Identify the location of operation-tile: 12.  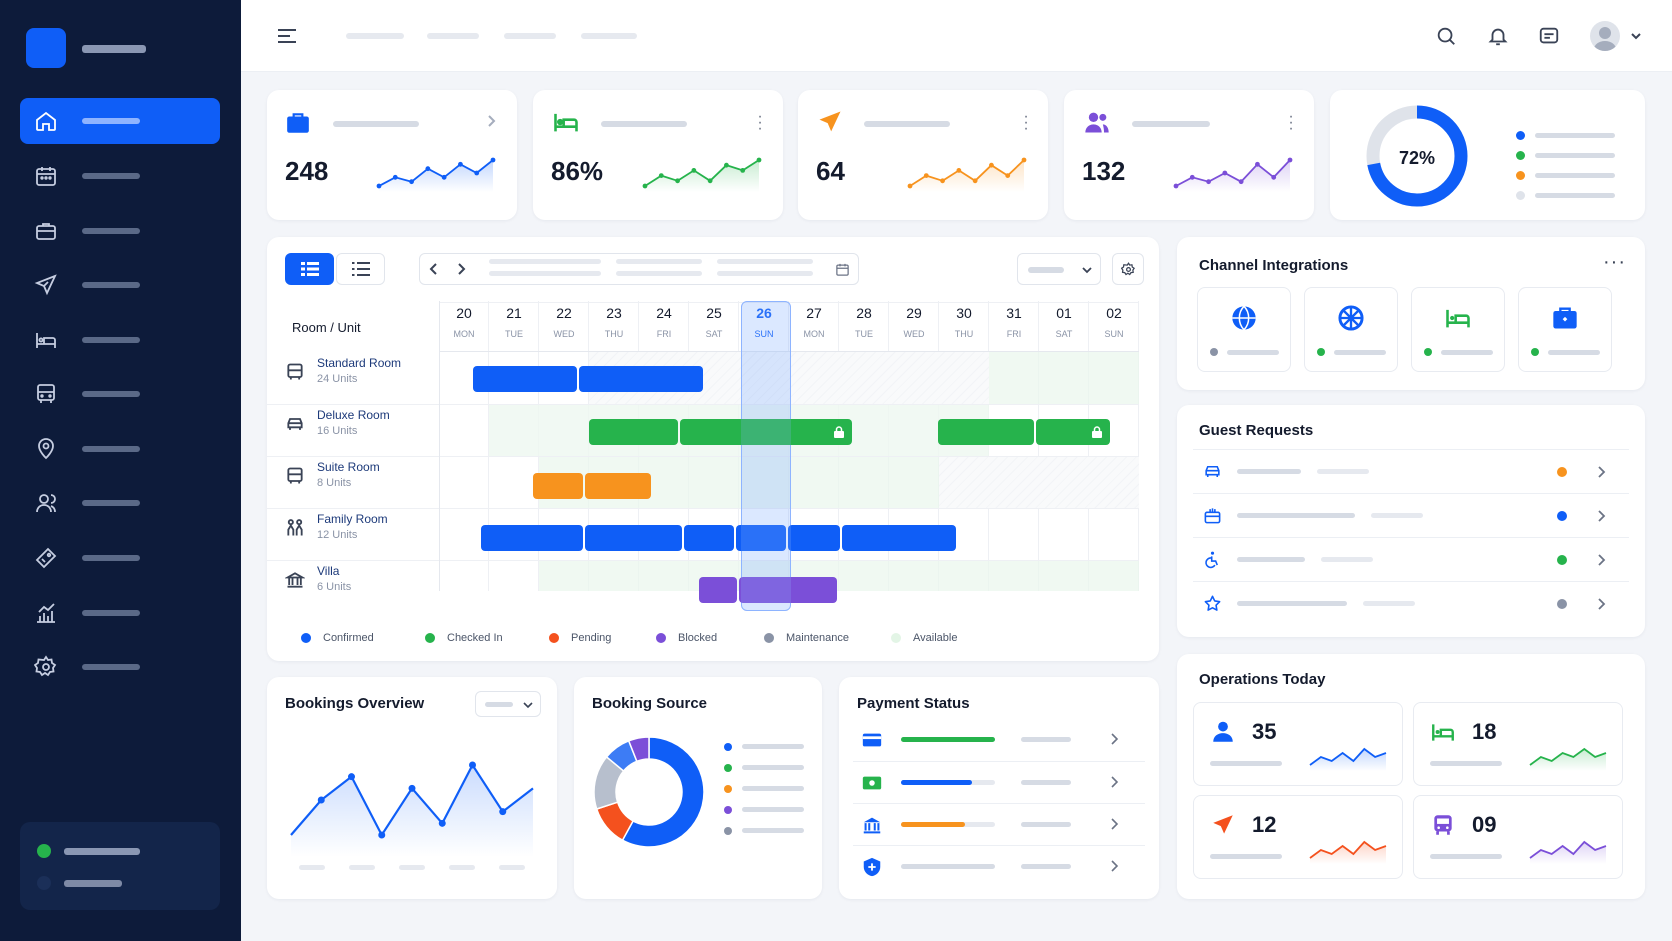
(1298, 837).